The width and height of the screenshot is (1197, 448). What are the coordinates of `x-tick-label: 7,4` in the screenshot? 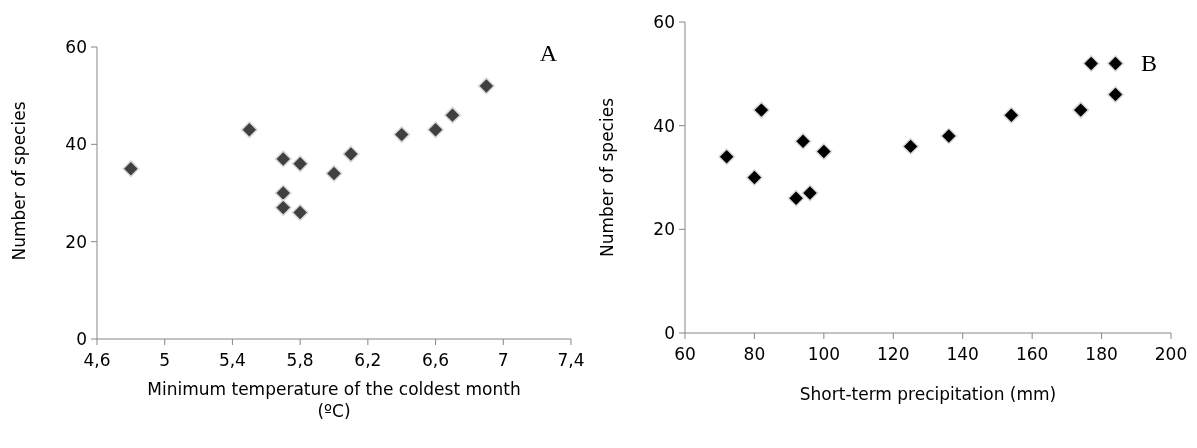 It's located at (571, 360).